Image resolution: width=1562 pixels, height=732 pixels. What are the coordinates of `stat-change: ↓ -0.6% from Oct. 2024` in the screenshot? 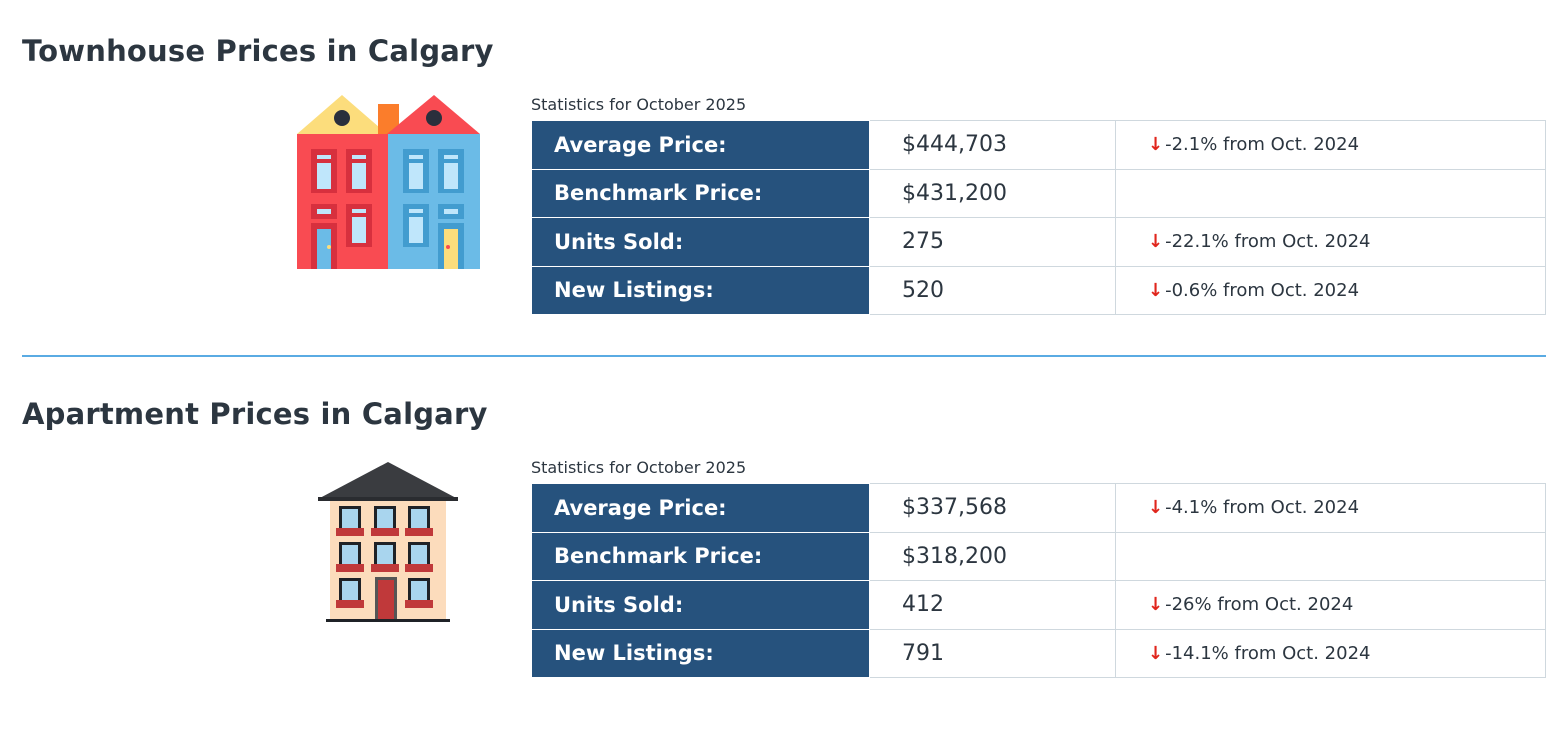 It's located at (1330, 290).